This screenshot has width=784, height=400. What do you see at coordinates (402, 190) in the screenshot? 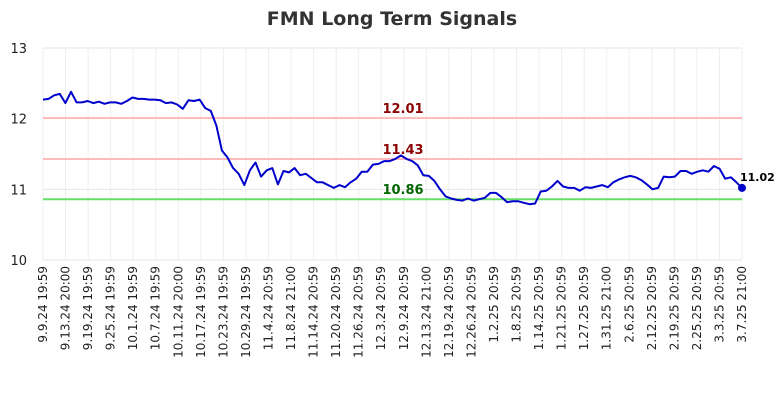
I see `level-label: 10.86` at bounding box center [402, 190].